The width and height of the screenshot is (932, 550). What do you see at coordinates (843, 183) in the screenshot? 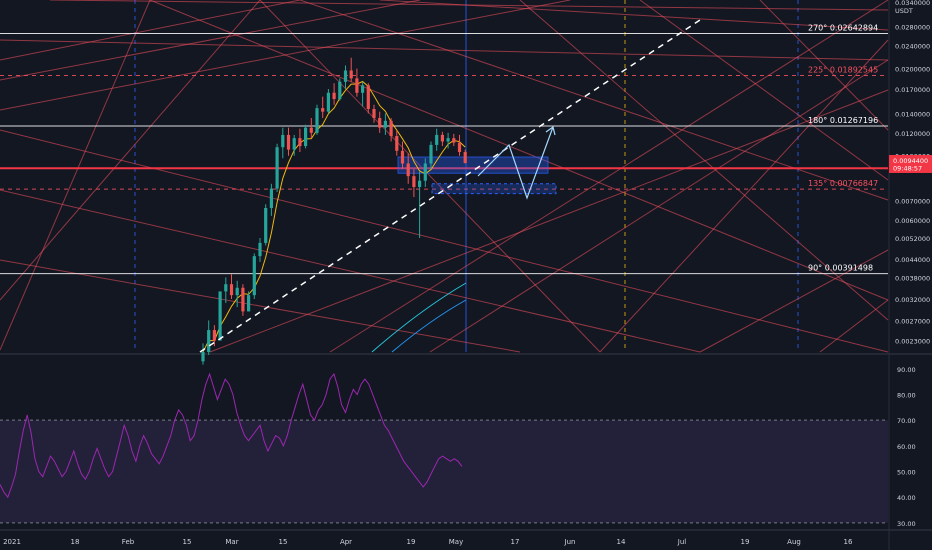
I see `gann-level-label: 135° 0.00766847` at bounding box center [843, 183].